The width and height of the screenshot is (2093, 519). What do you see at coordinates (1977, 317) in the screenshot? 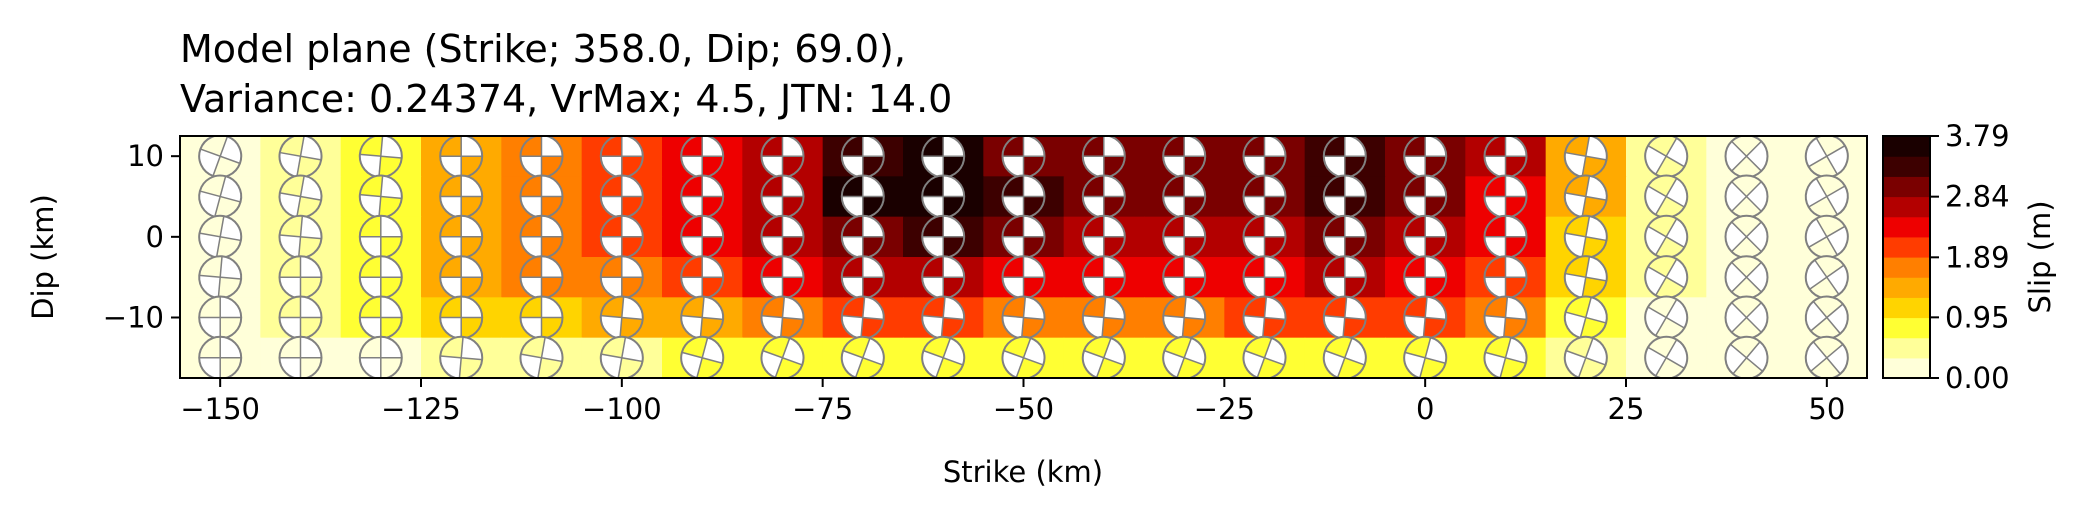
I see `colorbar-tick-label: 0.95` at bounding box center [1977, 317].